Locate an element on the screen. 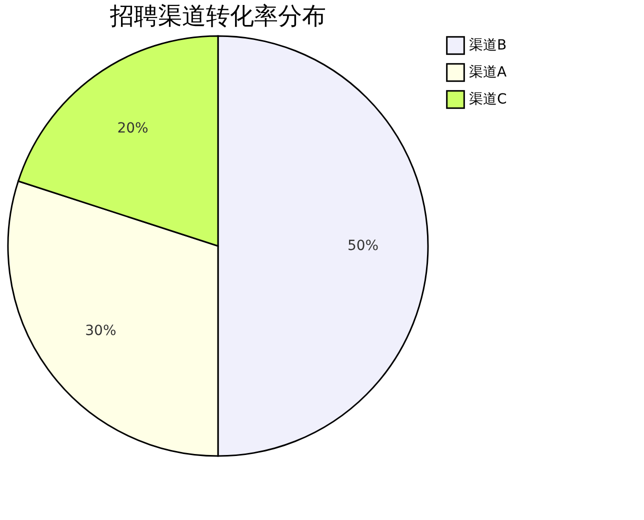 This screenshot has height=520, width=644. legend-label: 渠道A is located at coordinates (488, 72).